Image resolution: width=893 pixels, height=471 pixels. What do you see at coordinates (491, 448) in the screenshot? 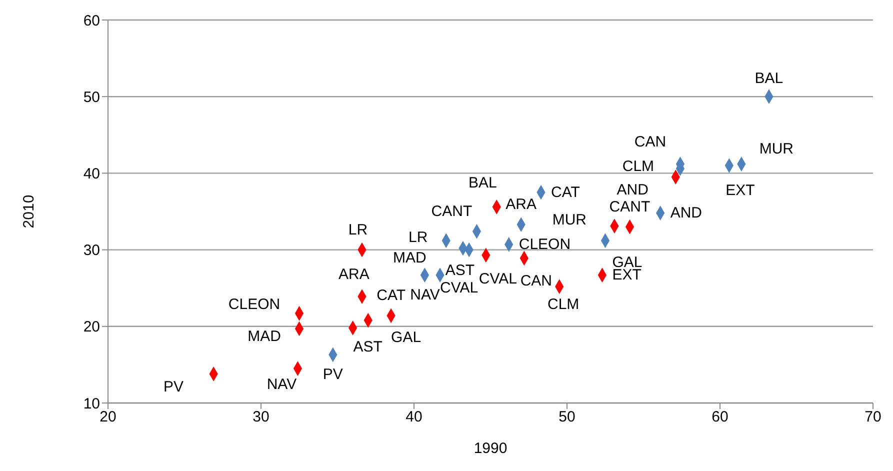
I see `x-axis-title: 1990` at bounding box center [491, 448].